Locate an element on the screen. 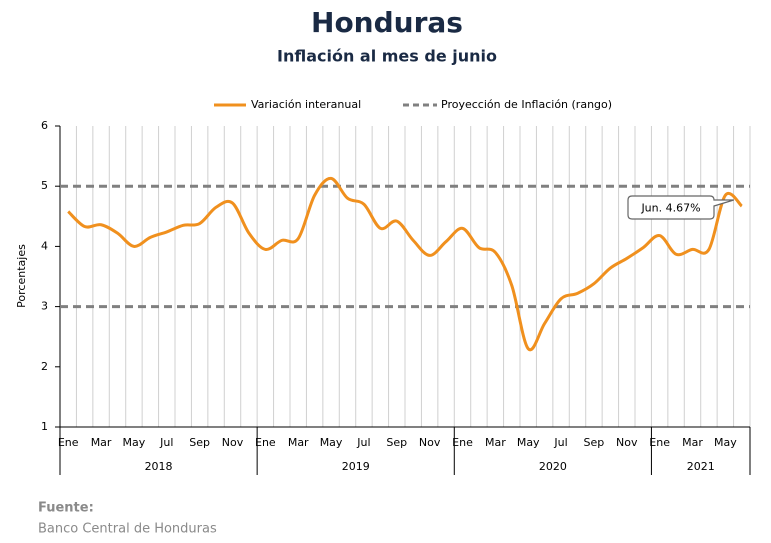  chart-subtitle: Inflación al mes de junio is located at coordinates (387, 56).